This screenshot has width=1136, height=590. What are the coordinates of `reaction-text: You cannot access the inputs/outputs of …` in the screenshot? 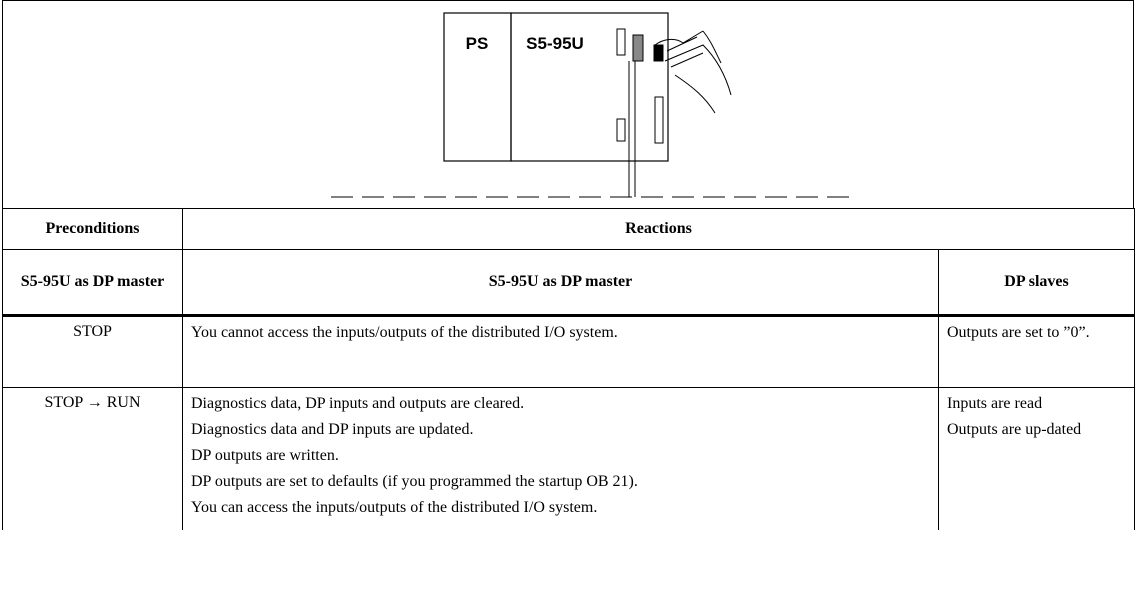 It's located at (404, 332).